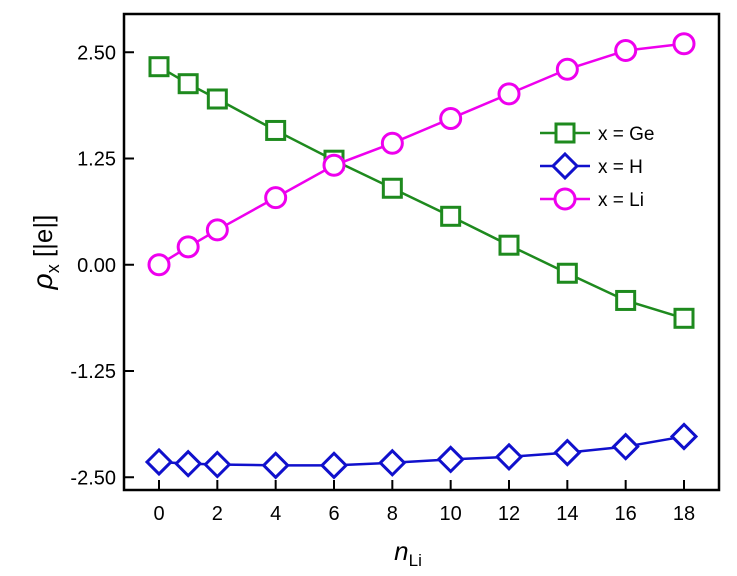 The height and width of the screenshot is (576, 737). What do you see at coordinates (392, 514) in the screenshot?
I see `x-tick-label: 8` at bounding box center [392, 514].